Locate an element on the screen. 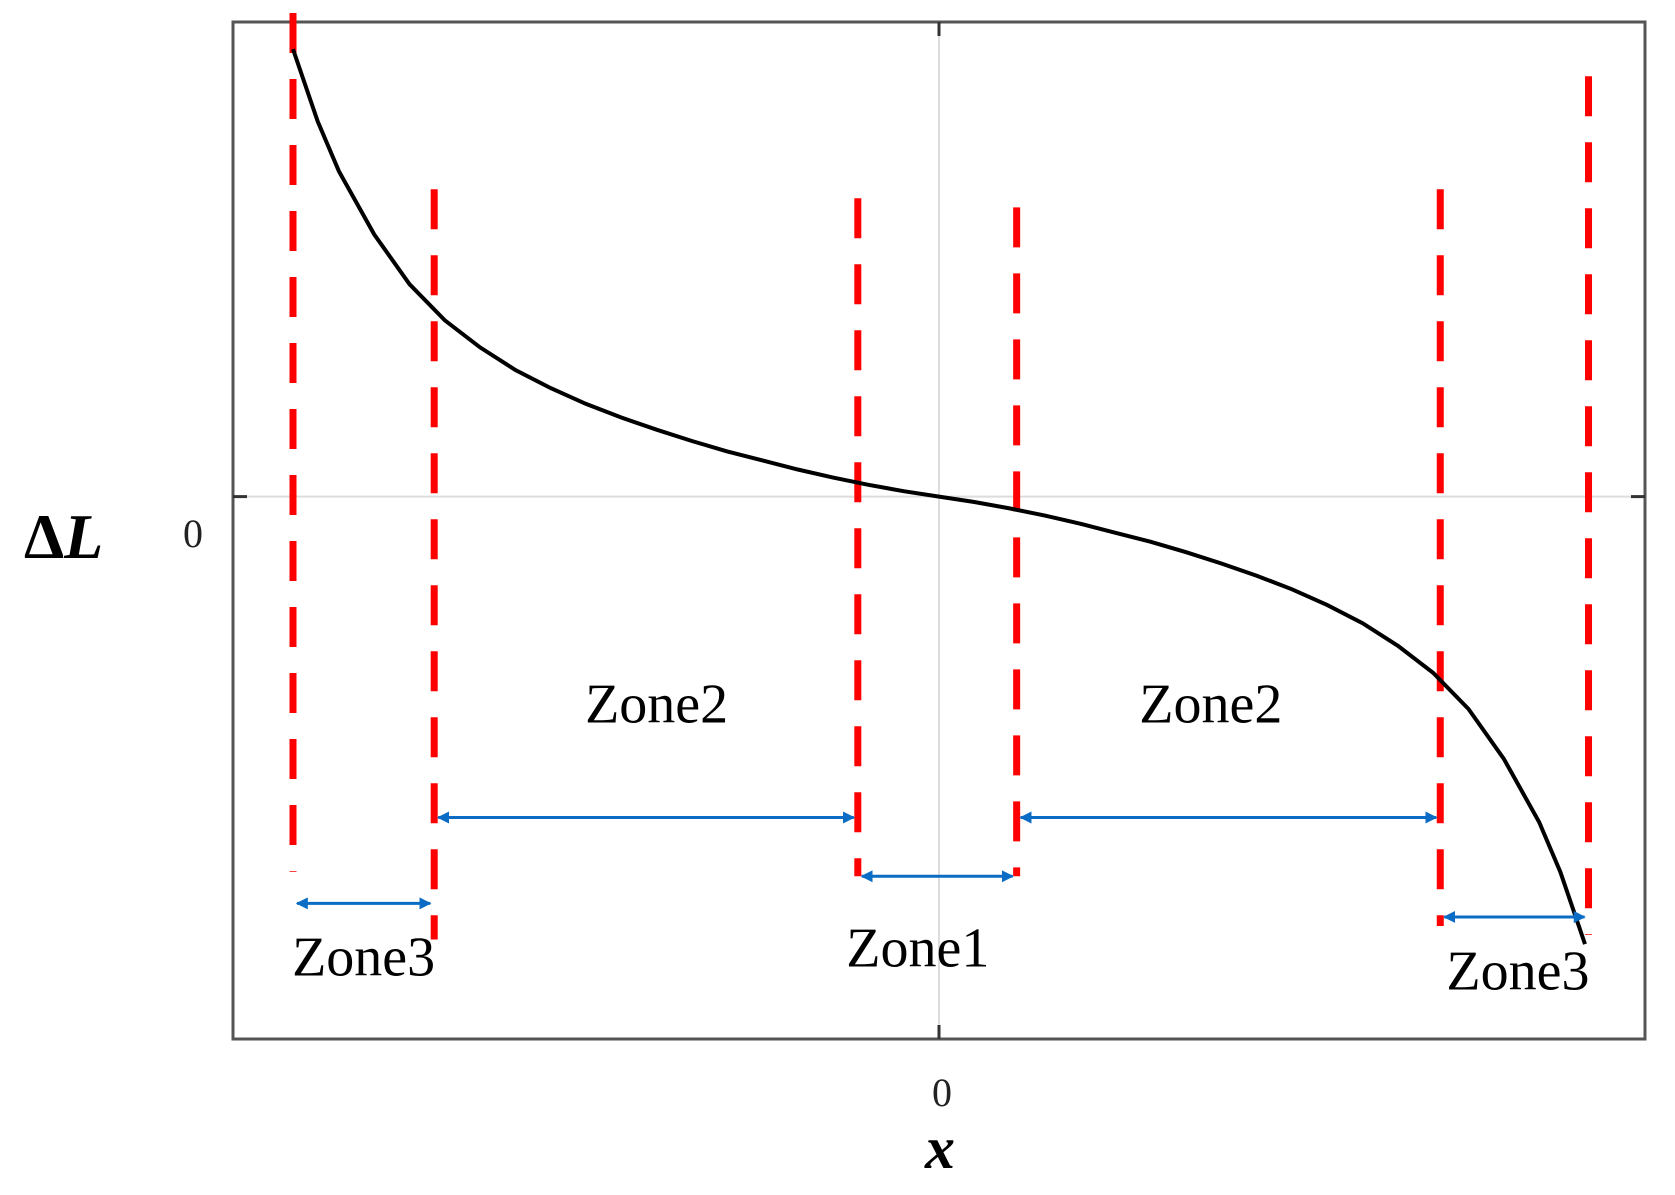 The height and width of the screenshot is (1195, 1675). y-tick-label-0: 0 is located at coordinates (193, 533).